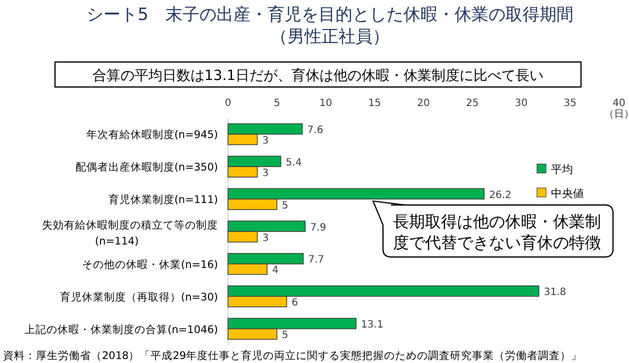  I want to click on data-label: 5.4, so click(294, 162).